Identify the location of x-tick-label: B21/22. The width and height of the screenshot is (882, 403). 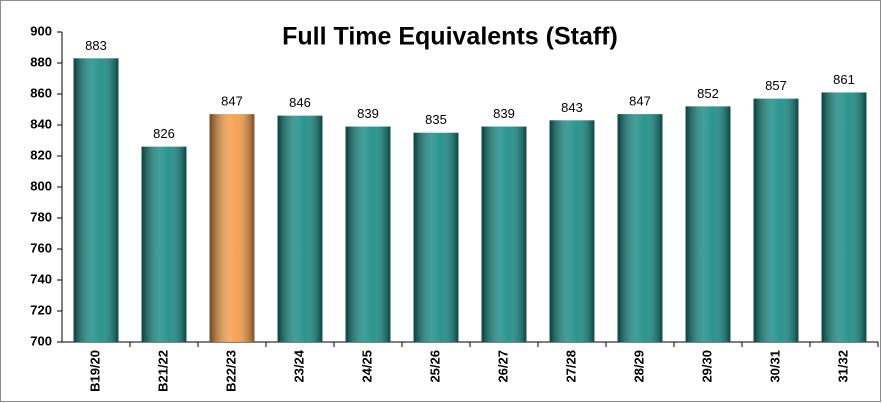
(162, 371).